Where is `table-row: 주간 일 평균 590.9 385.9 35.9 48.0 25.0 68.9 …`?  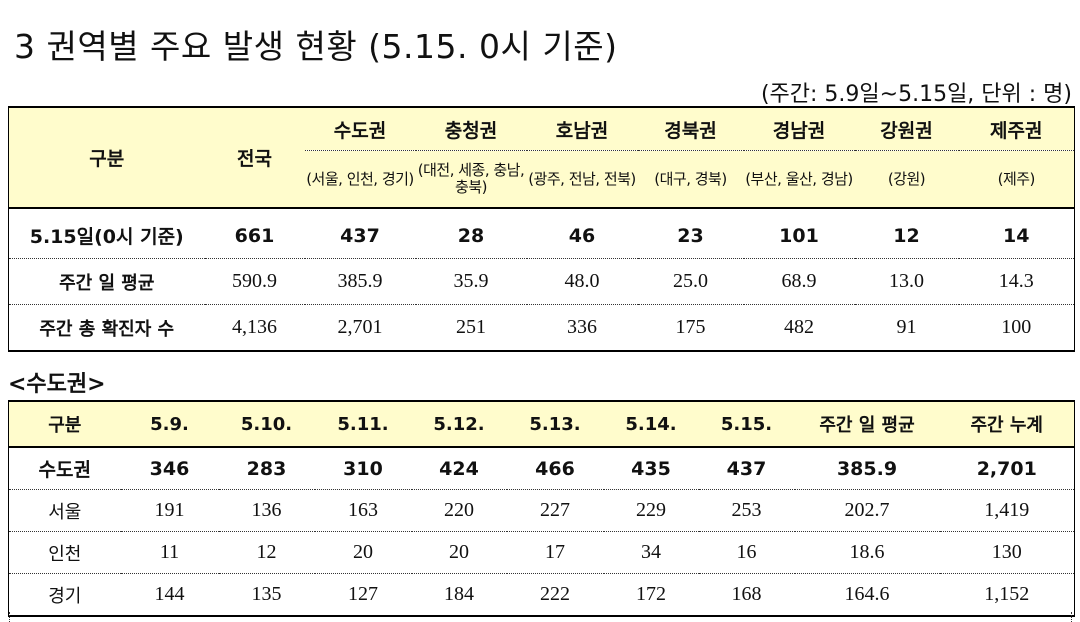
table-row: 주간 일 평균 590.9 385.9 35.9 48.0 25.0 68.9 … is located at coordinates (541, 281).